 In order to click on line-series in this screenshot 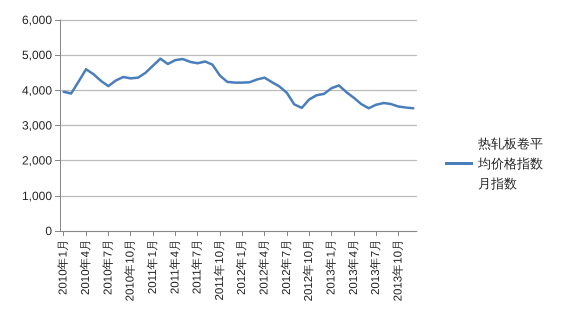, I will do `click(238, 83)`.